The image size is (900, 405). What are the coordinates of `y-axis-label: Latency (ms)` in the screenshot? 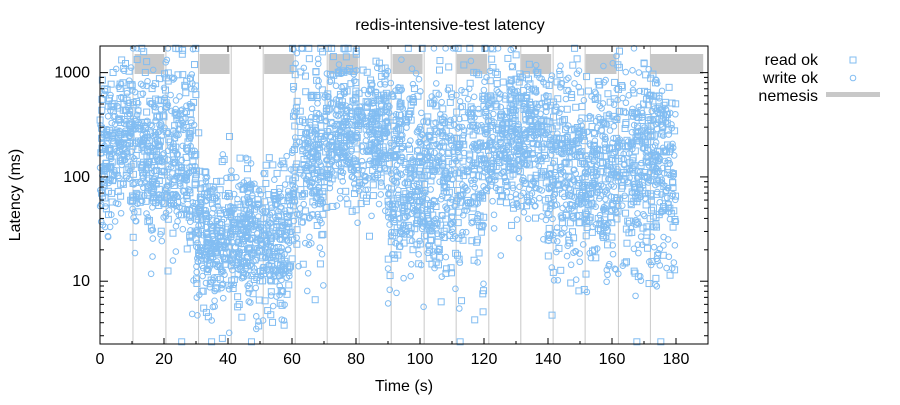 It's located at (15, 195).